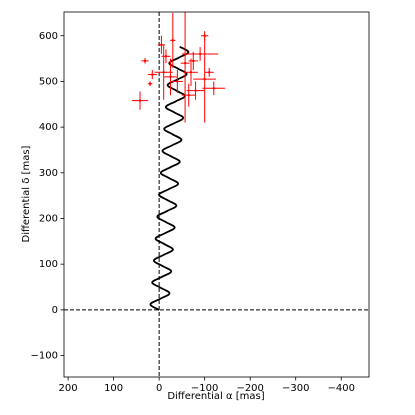  Describe the element at coordinates (48, 264) in the screenshot. I see `y-tick-label: 100` at that location.